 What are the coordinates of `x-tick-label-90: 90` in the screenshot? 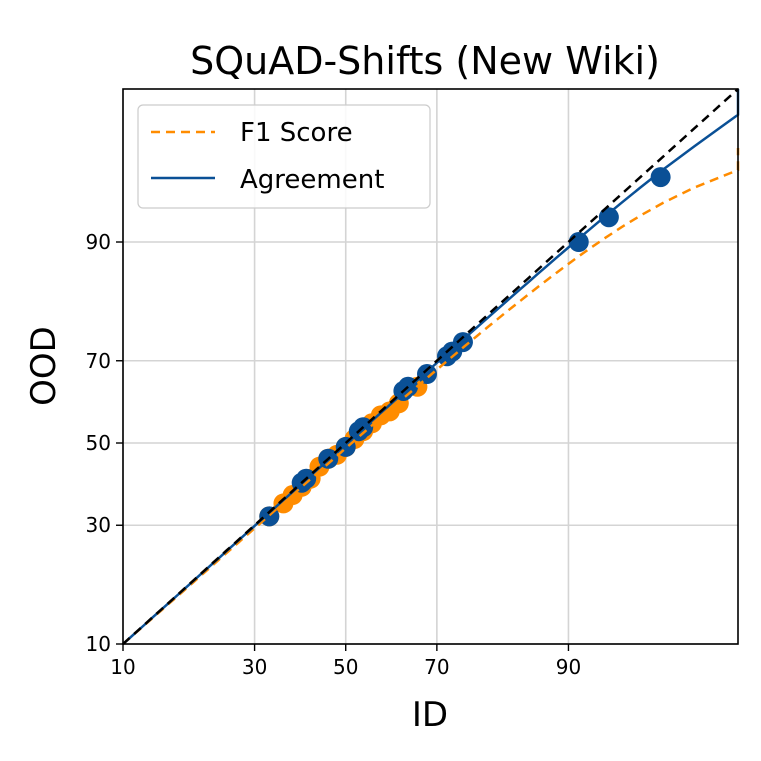 It's located at (568, 667).